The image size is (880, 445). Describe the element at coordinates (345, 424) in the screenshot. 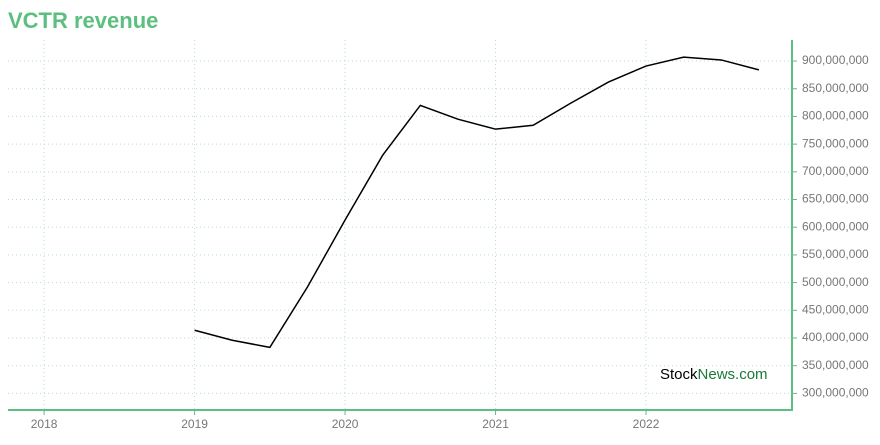

I see `x-tick-label: 2020` at that location.